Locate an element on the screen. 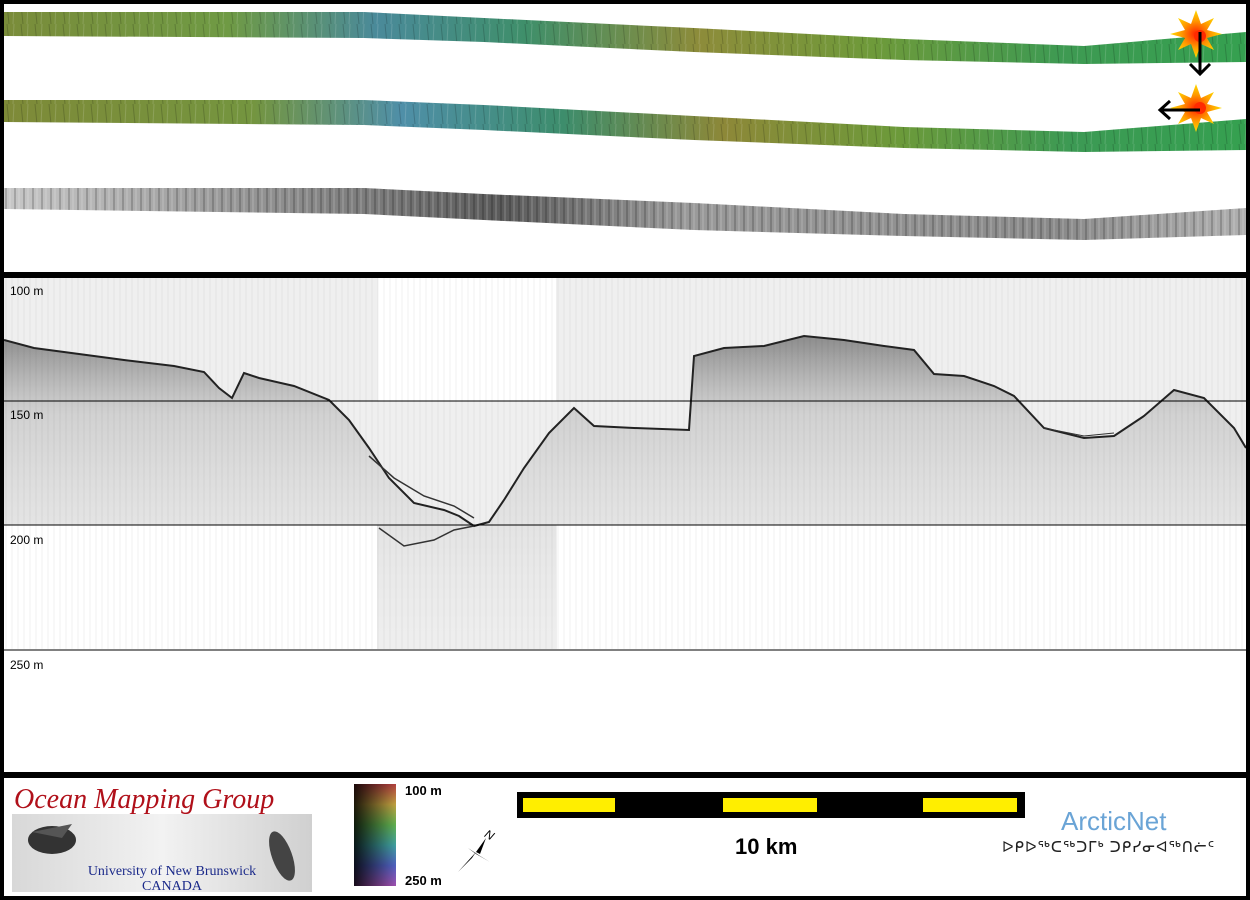 The image size is (1250, 900). north-arrow-icon is located at coordinates (474, 855).